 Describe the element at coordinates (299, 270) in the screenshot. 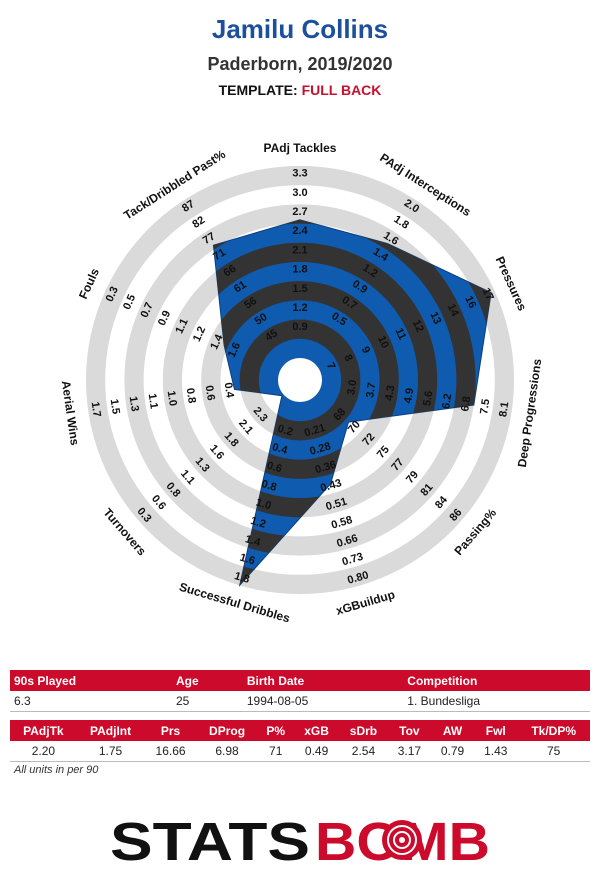

I see `tick-label-0-3: 1.8` at that location.